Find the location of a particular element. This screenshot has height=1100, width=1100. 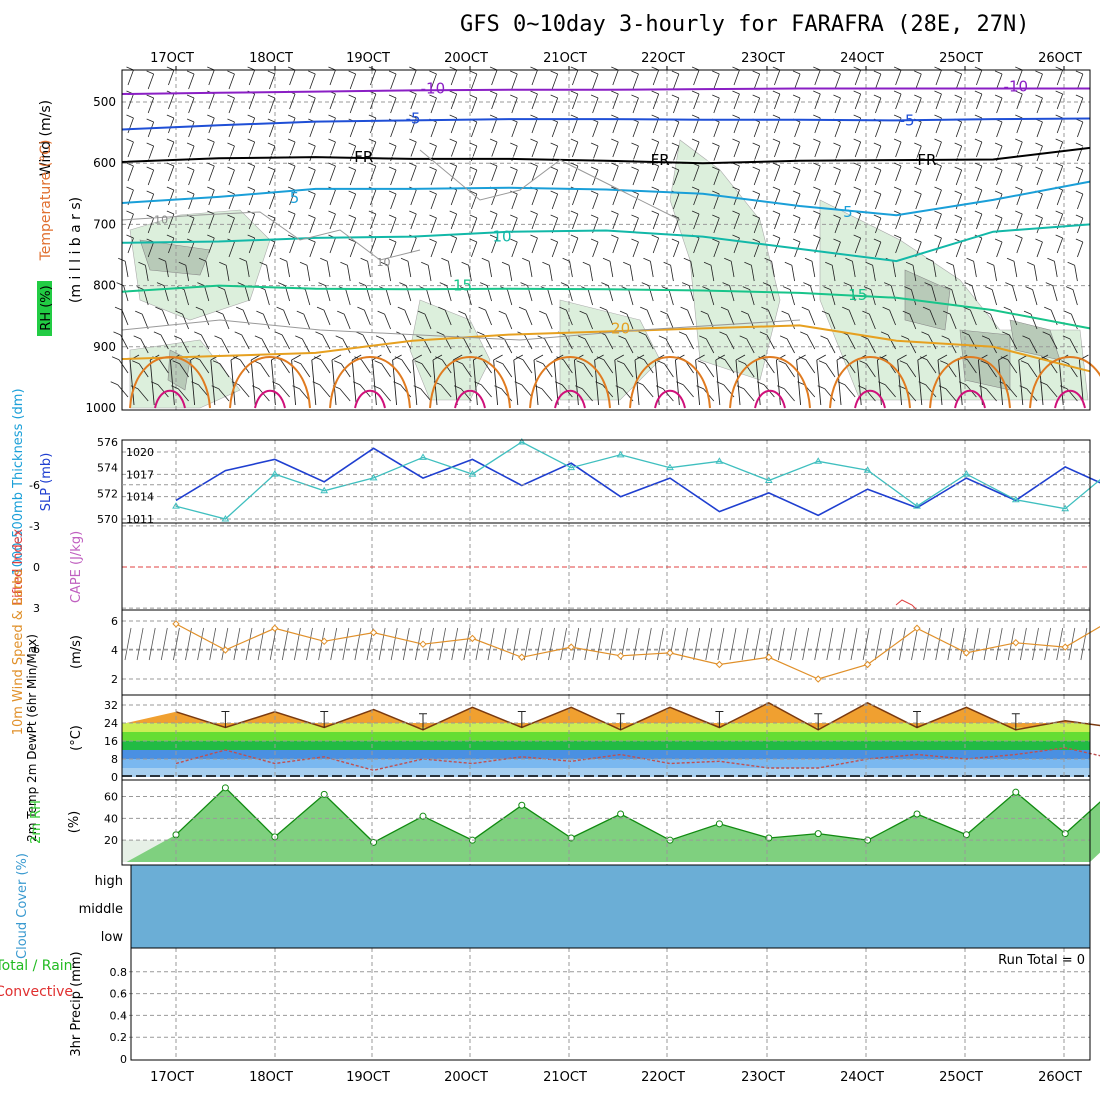

wind10-point is located at coordinates (472, 638).